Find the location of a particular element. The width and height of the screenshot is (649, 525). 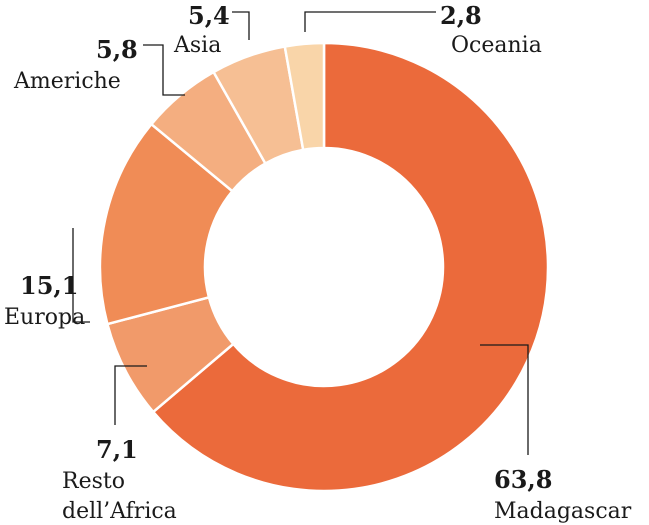

slice-europa is located at coordinates (166, 224).